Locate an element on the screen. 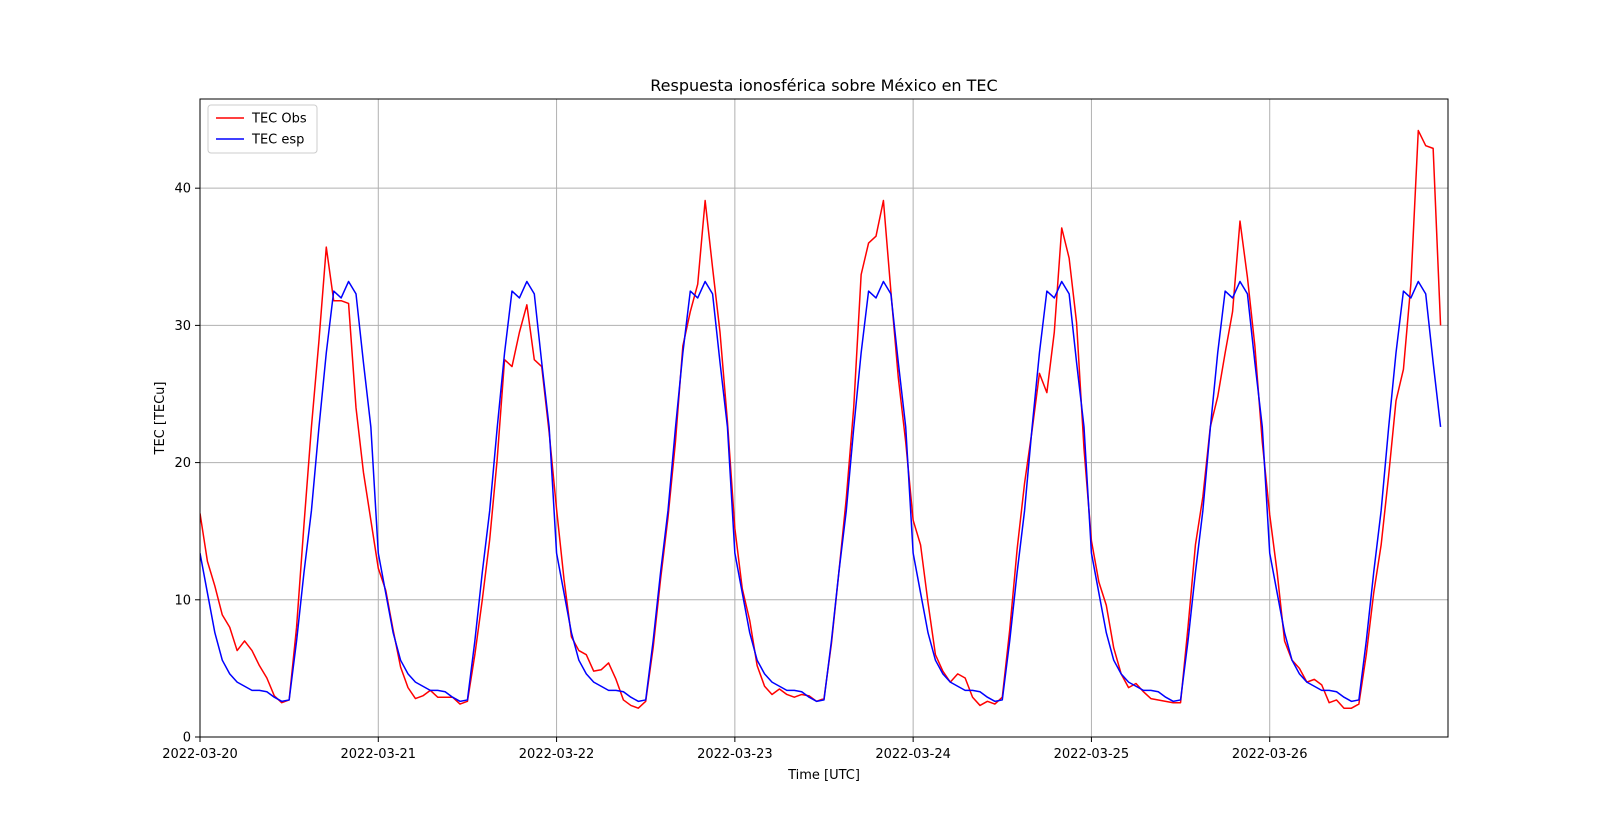  legend: TEC Obs TEC esp is located at coordinates (262, 129).